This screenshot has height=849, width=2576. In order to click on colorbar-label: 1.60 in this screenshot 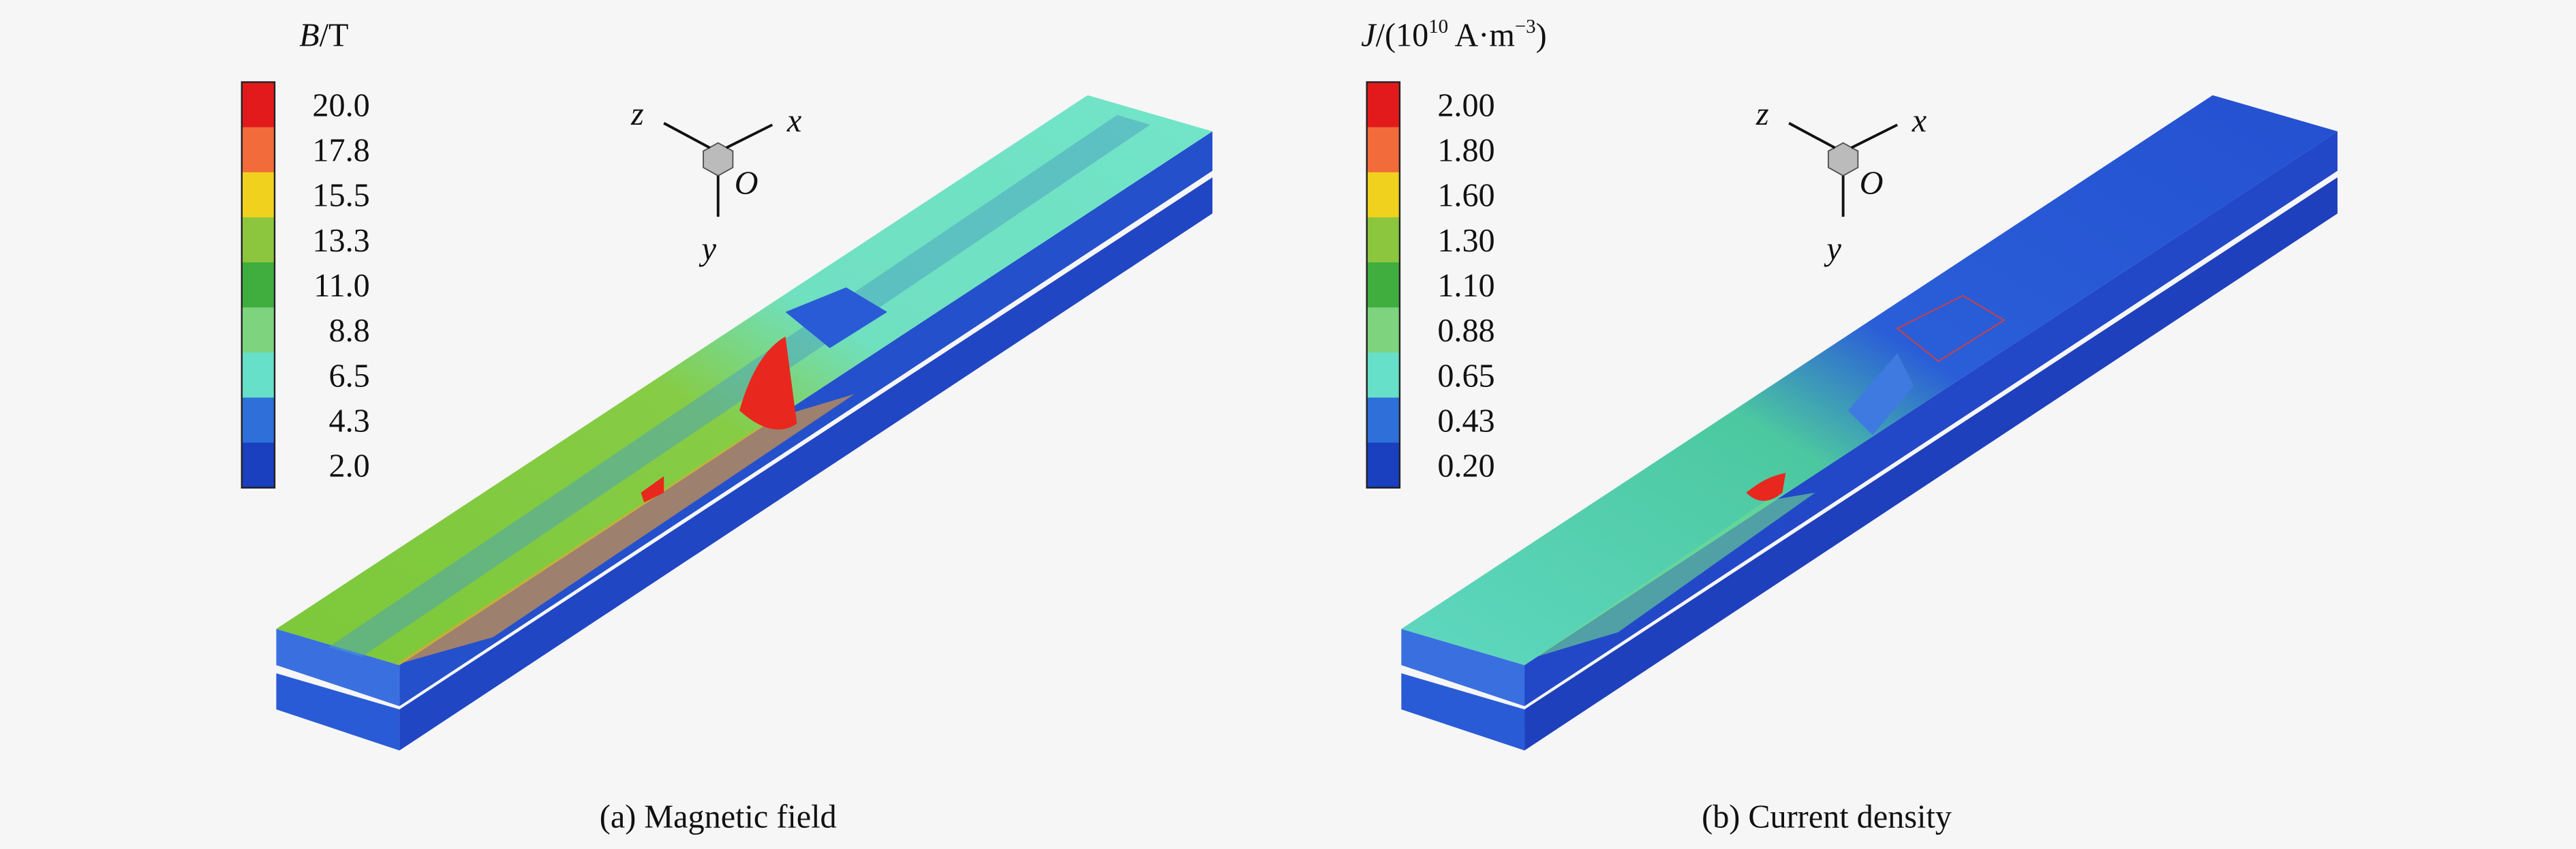, I will do `click(1466, 196)`.